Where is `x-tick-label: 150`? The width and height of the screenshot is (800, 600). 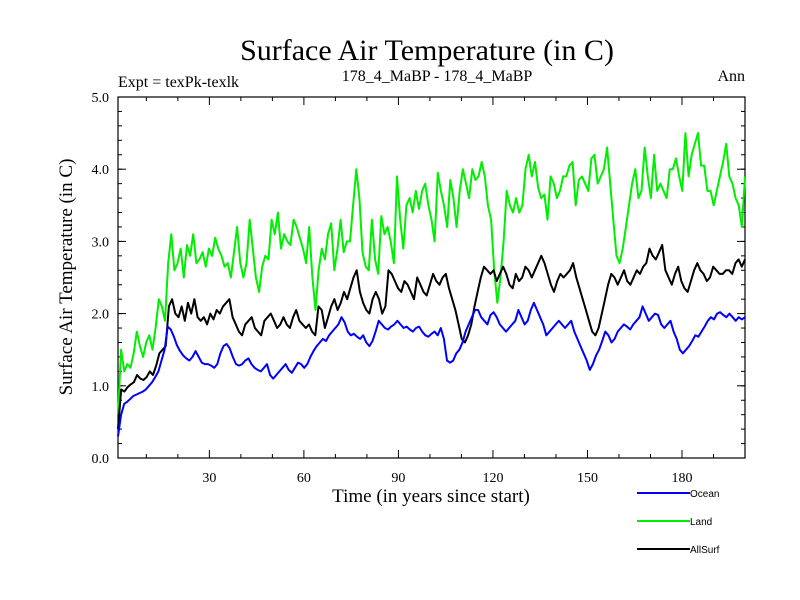 x-tick-label: 150 is located at coordinates (587, 478).